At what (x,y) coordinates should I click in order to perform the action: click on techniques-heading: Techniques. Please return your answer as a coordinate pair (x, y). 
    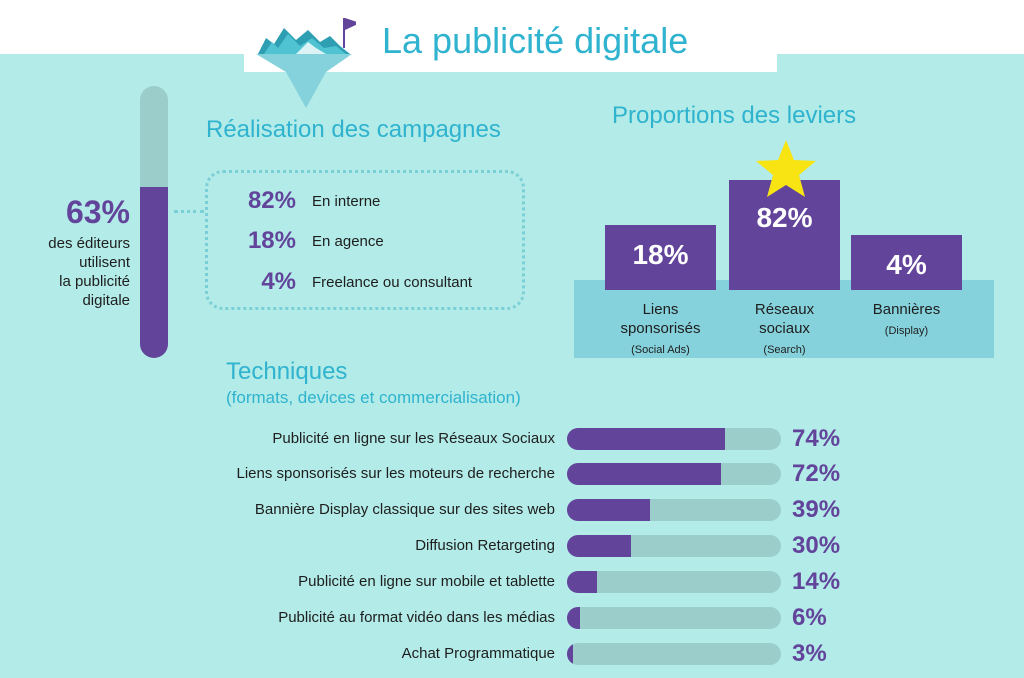
    Looking at the image, I should click on (287, 371).